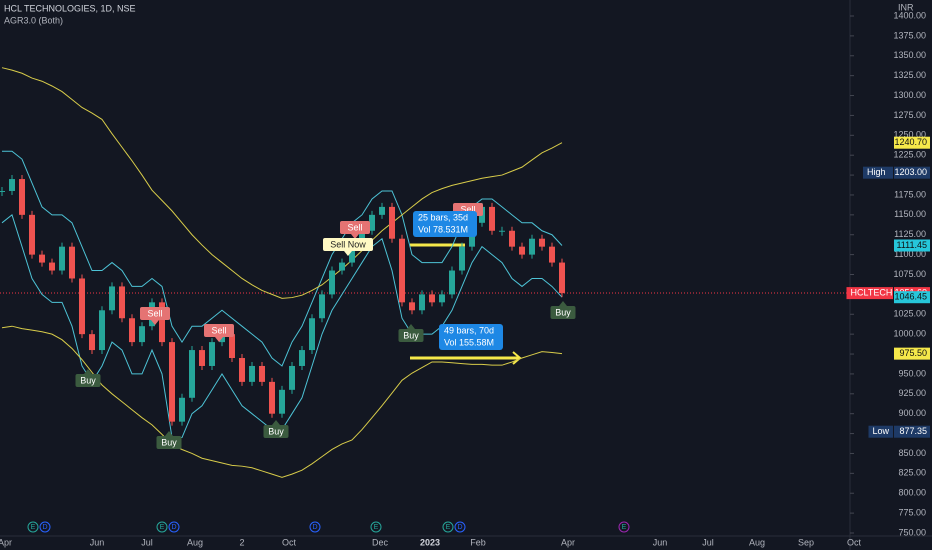  Describe the element at coordinates (909, 95) in the screenshot. I see `y-tick-label: 1300.00` at that location.